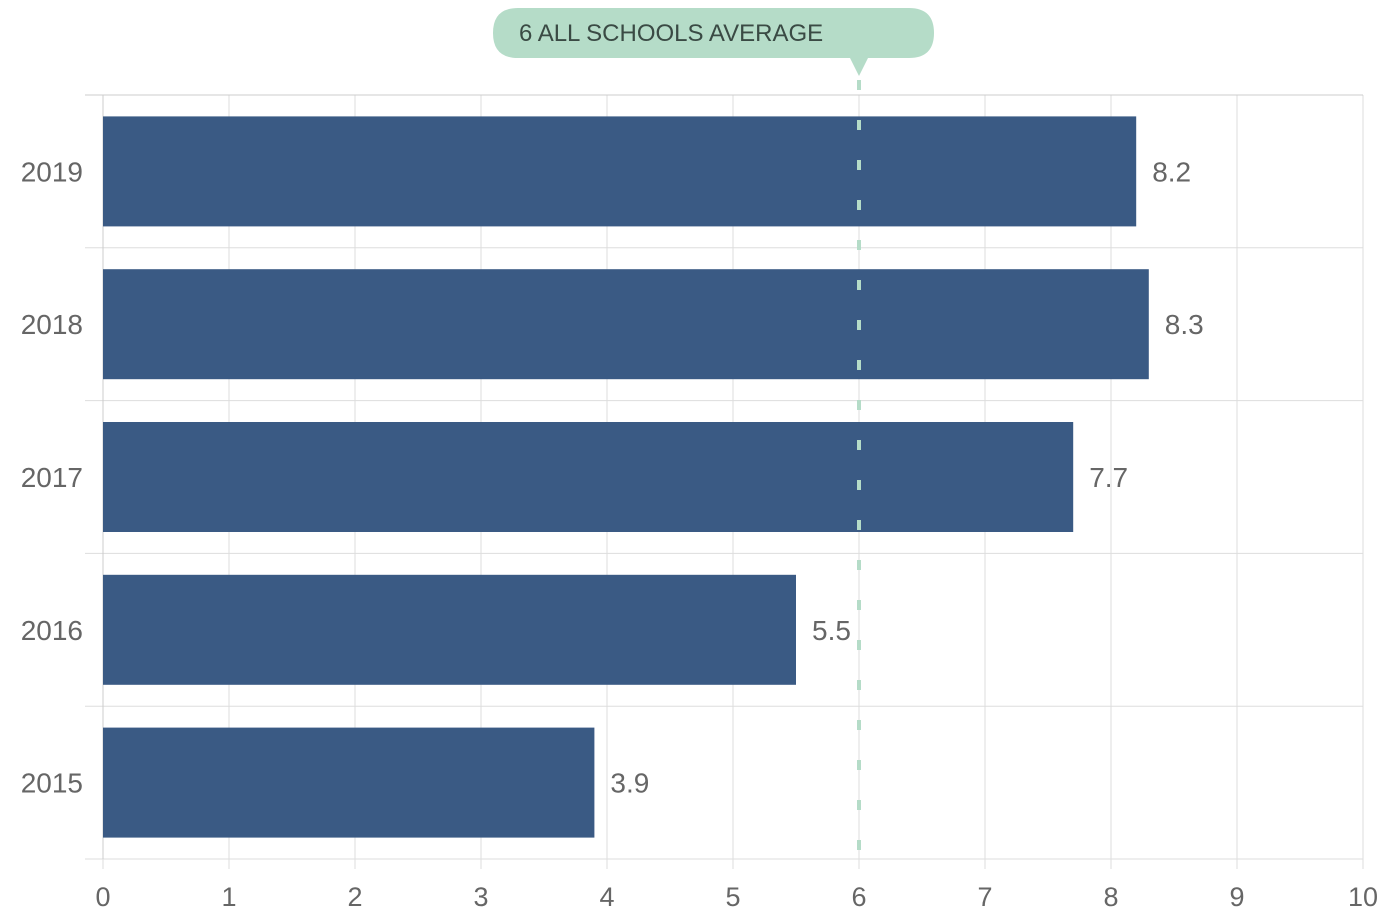 Image resolution: width=1384 pixels, height=914 pixels. Describe the element at coordinates (984, 897) in the screenshot. I see `x-tick-label: 7` at that location.